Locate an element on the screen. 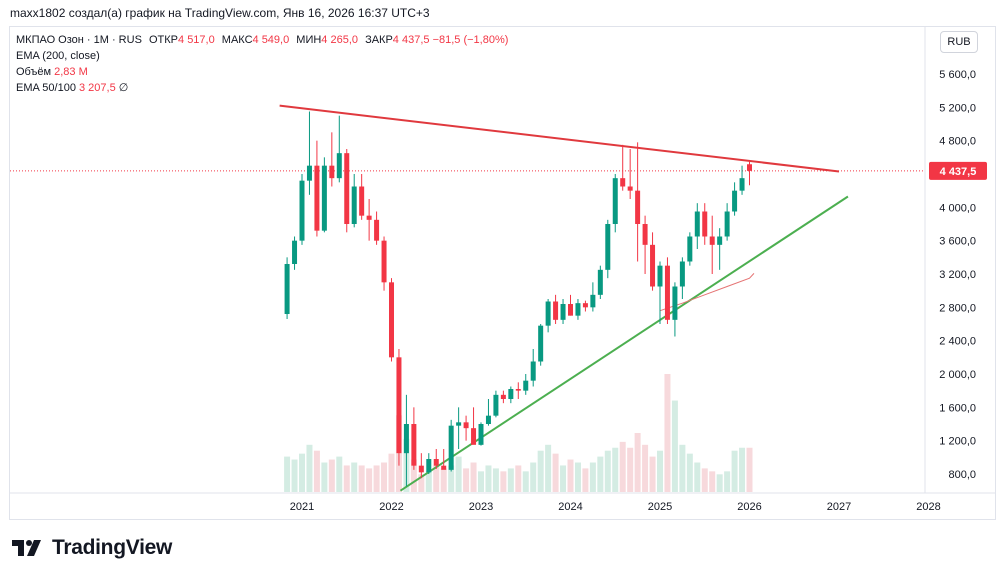  high-label: МАКС is located at coordinates (237, 40).